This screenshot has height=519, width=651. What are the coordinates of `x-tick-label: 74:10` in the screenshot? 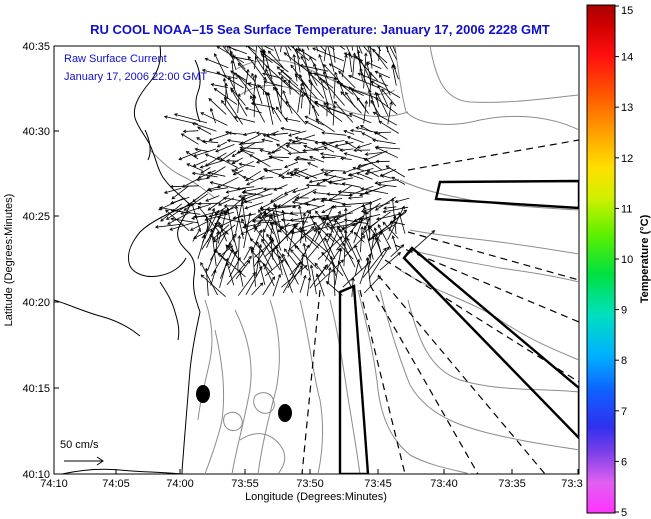 It's located at (54, 484).